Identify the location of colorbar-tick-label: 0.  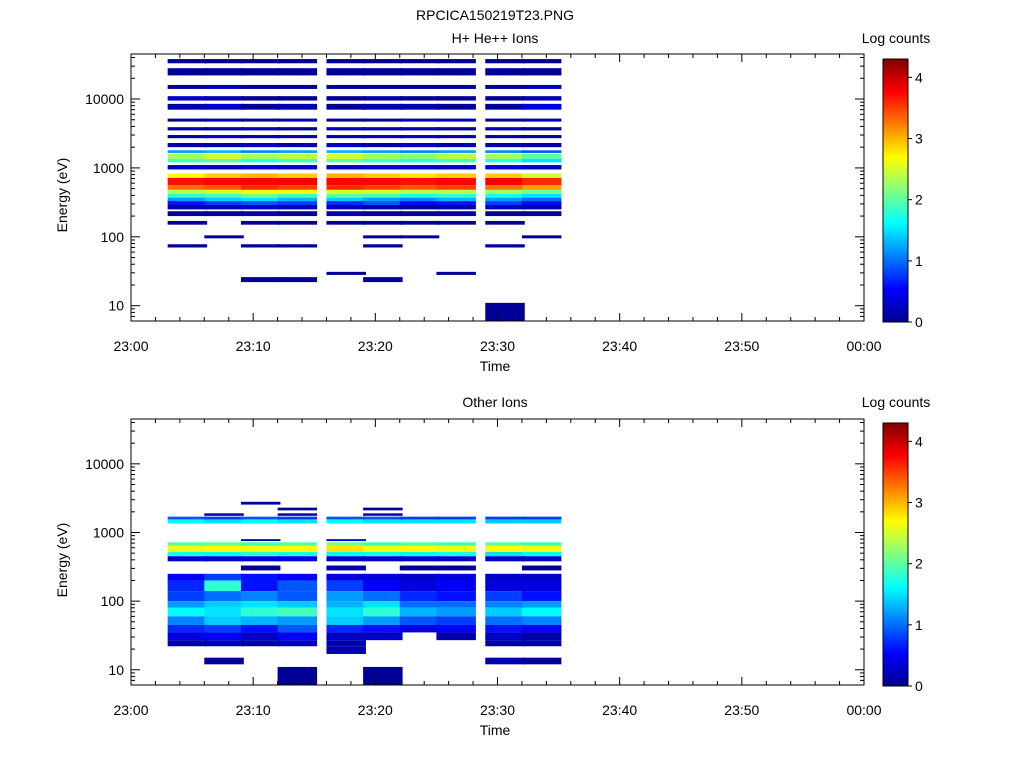
(919, 686).